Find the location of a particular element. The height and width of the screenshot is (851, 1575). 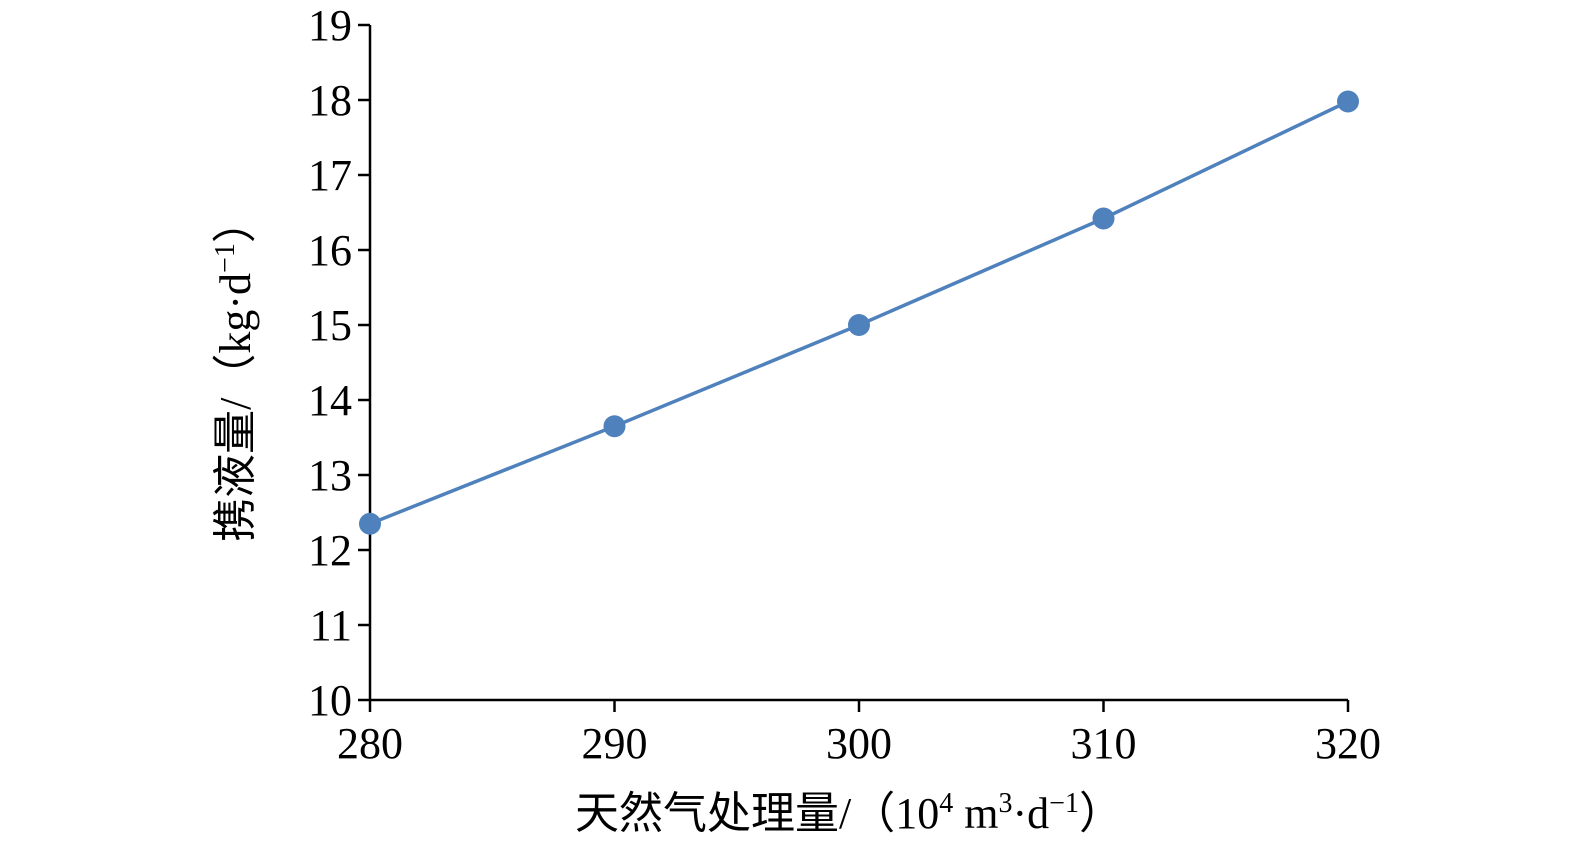

y-tick-label: 15 is located at coordinates (330, 325).